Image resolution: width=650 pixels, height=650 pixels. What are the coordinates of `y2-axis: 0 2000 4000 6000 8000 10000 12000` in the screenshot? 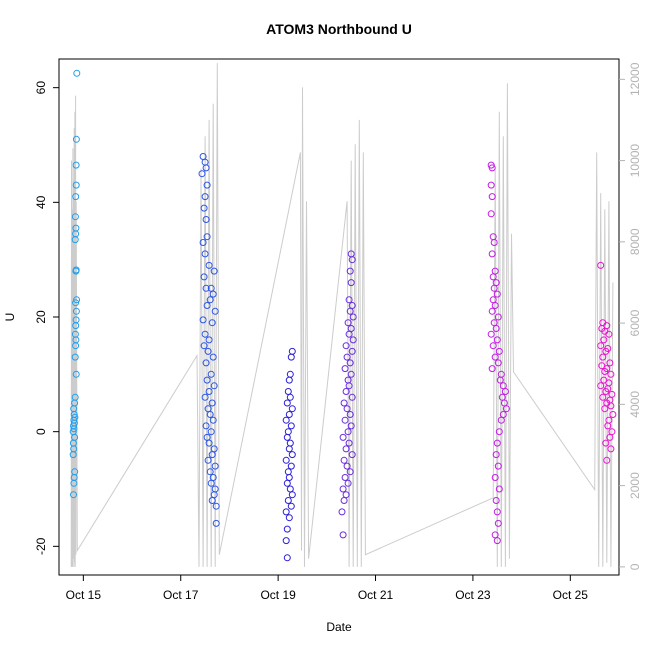 It's located at (630, 316).